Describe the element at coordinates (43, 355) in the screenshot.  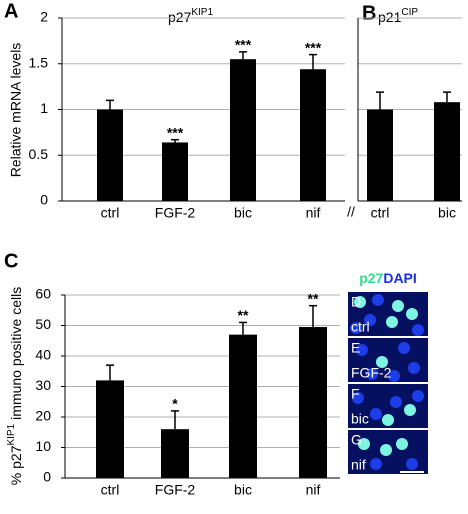
I see `y-tick-label: 40` at that location.